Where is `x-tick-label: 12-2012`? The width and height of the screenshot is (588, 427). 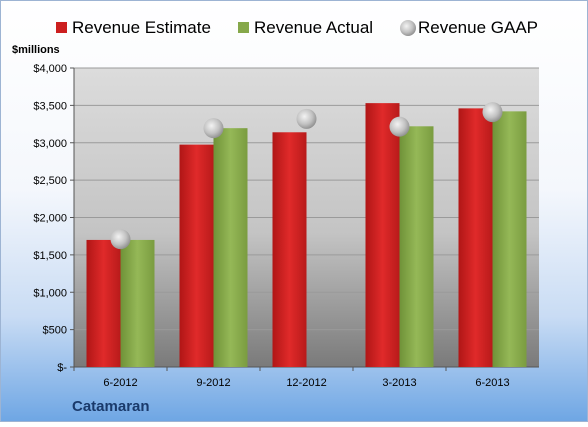
x-tick-label: 12-2012 is located at coordinates (306, 383).